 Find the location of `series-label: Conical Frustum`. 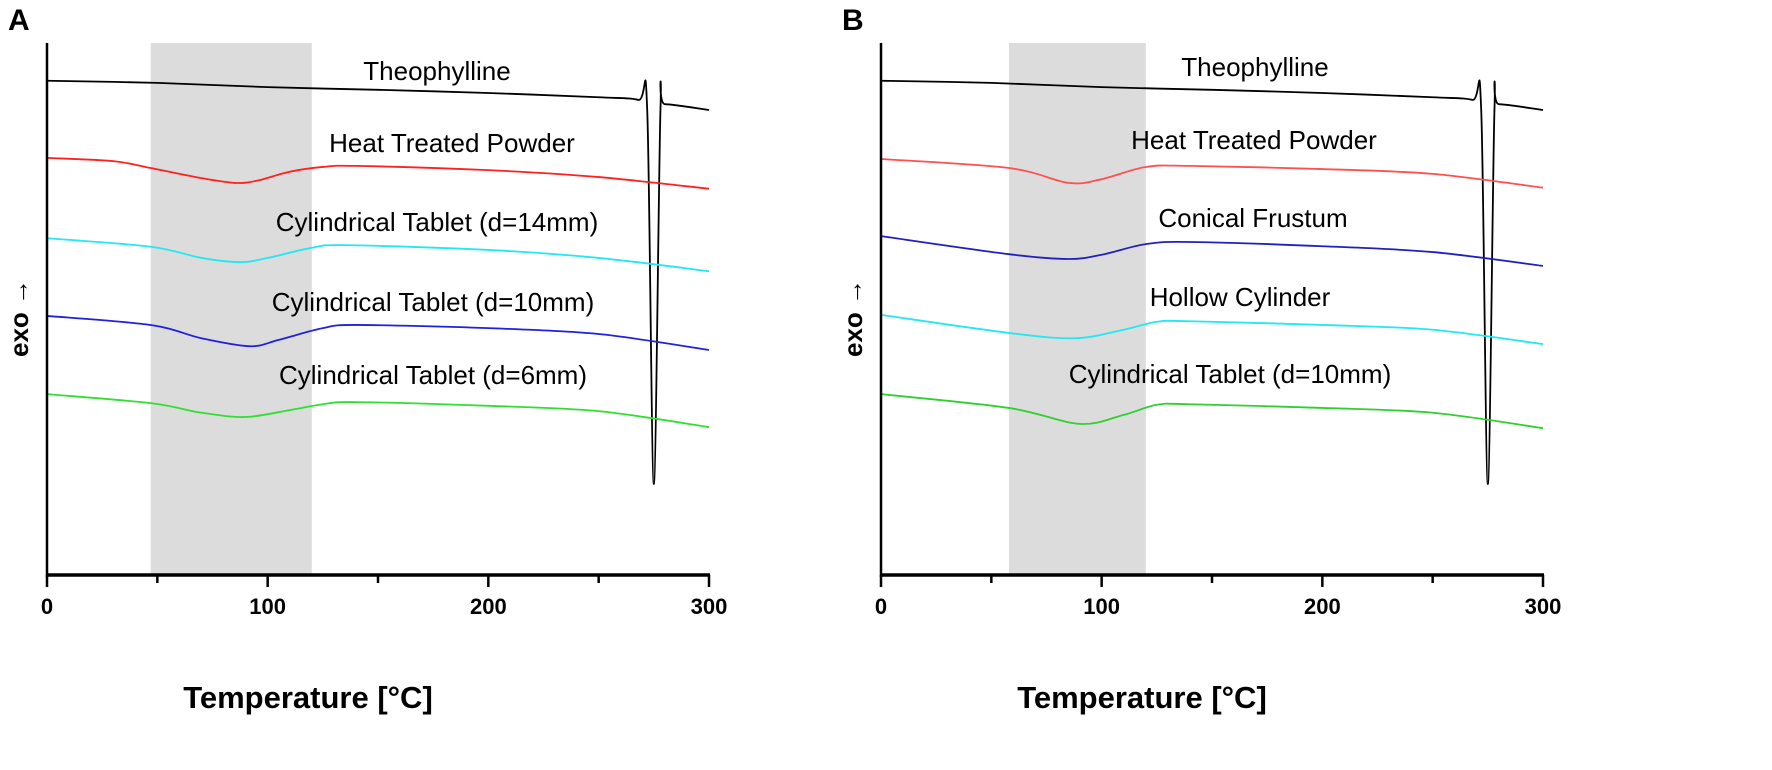

series-label: Conical Frustum is located at coordinates (1252, 218).